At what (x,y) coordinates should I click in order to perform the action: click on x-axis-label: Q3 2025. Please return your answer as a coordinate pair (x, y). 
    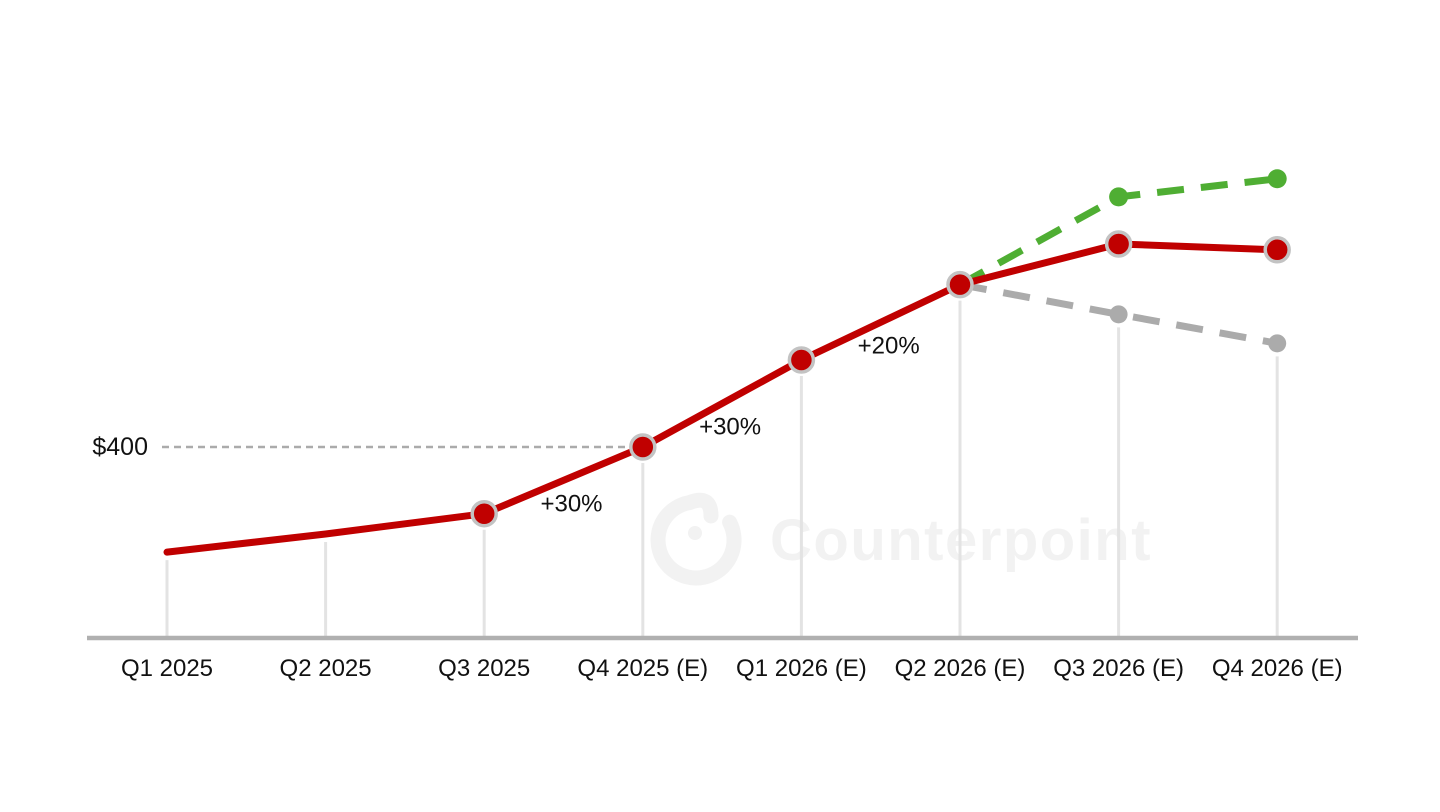
    Looking at the image, I should click on (484, 668).